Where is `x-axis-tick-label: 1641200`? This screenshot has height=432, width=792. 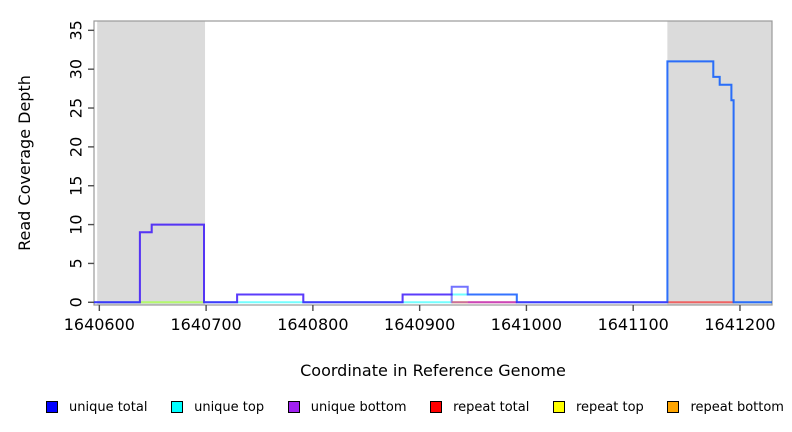
x-axis-tick-label: 1641200 is located at coordinates (739, 324).